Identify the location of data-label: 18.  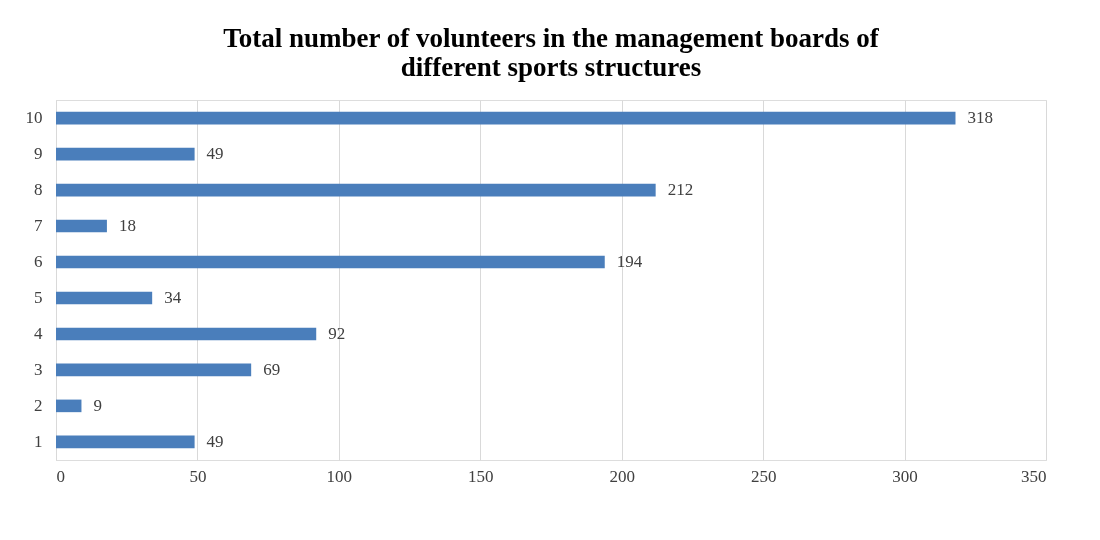
(127, 226).